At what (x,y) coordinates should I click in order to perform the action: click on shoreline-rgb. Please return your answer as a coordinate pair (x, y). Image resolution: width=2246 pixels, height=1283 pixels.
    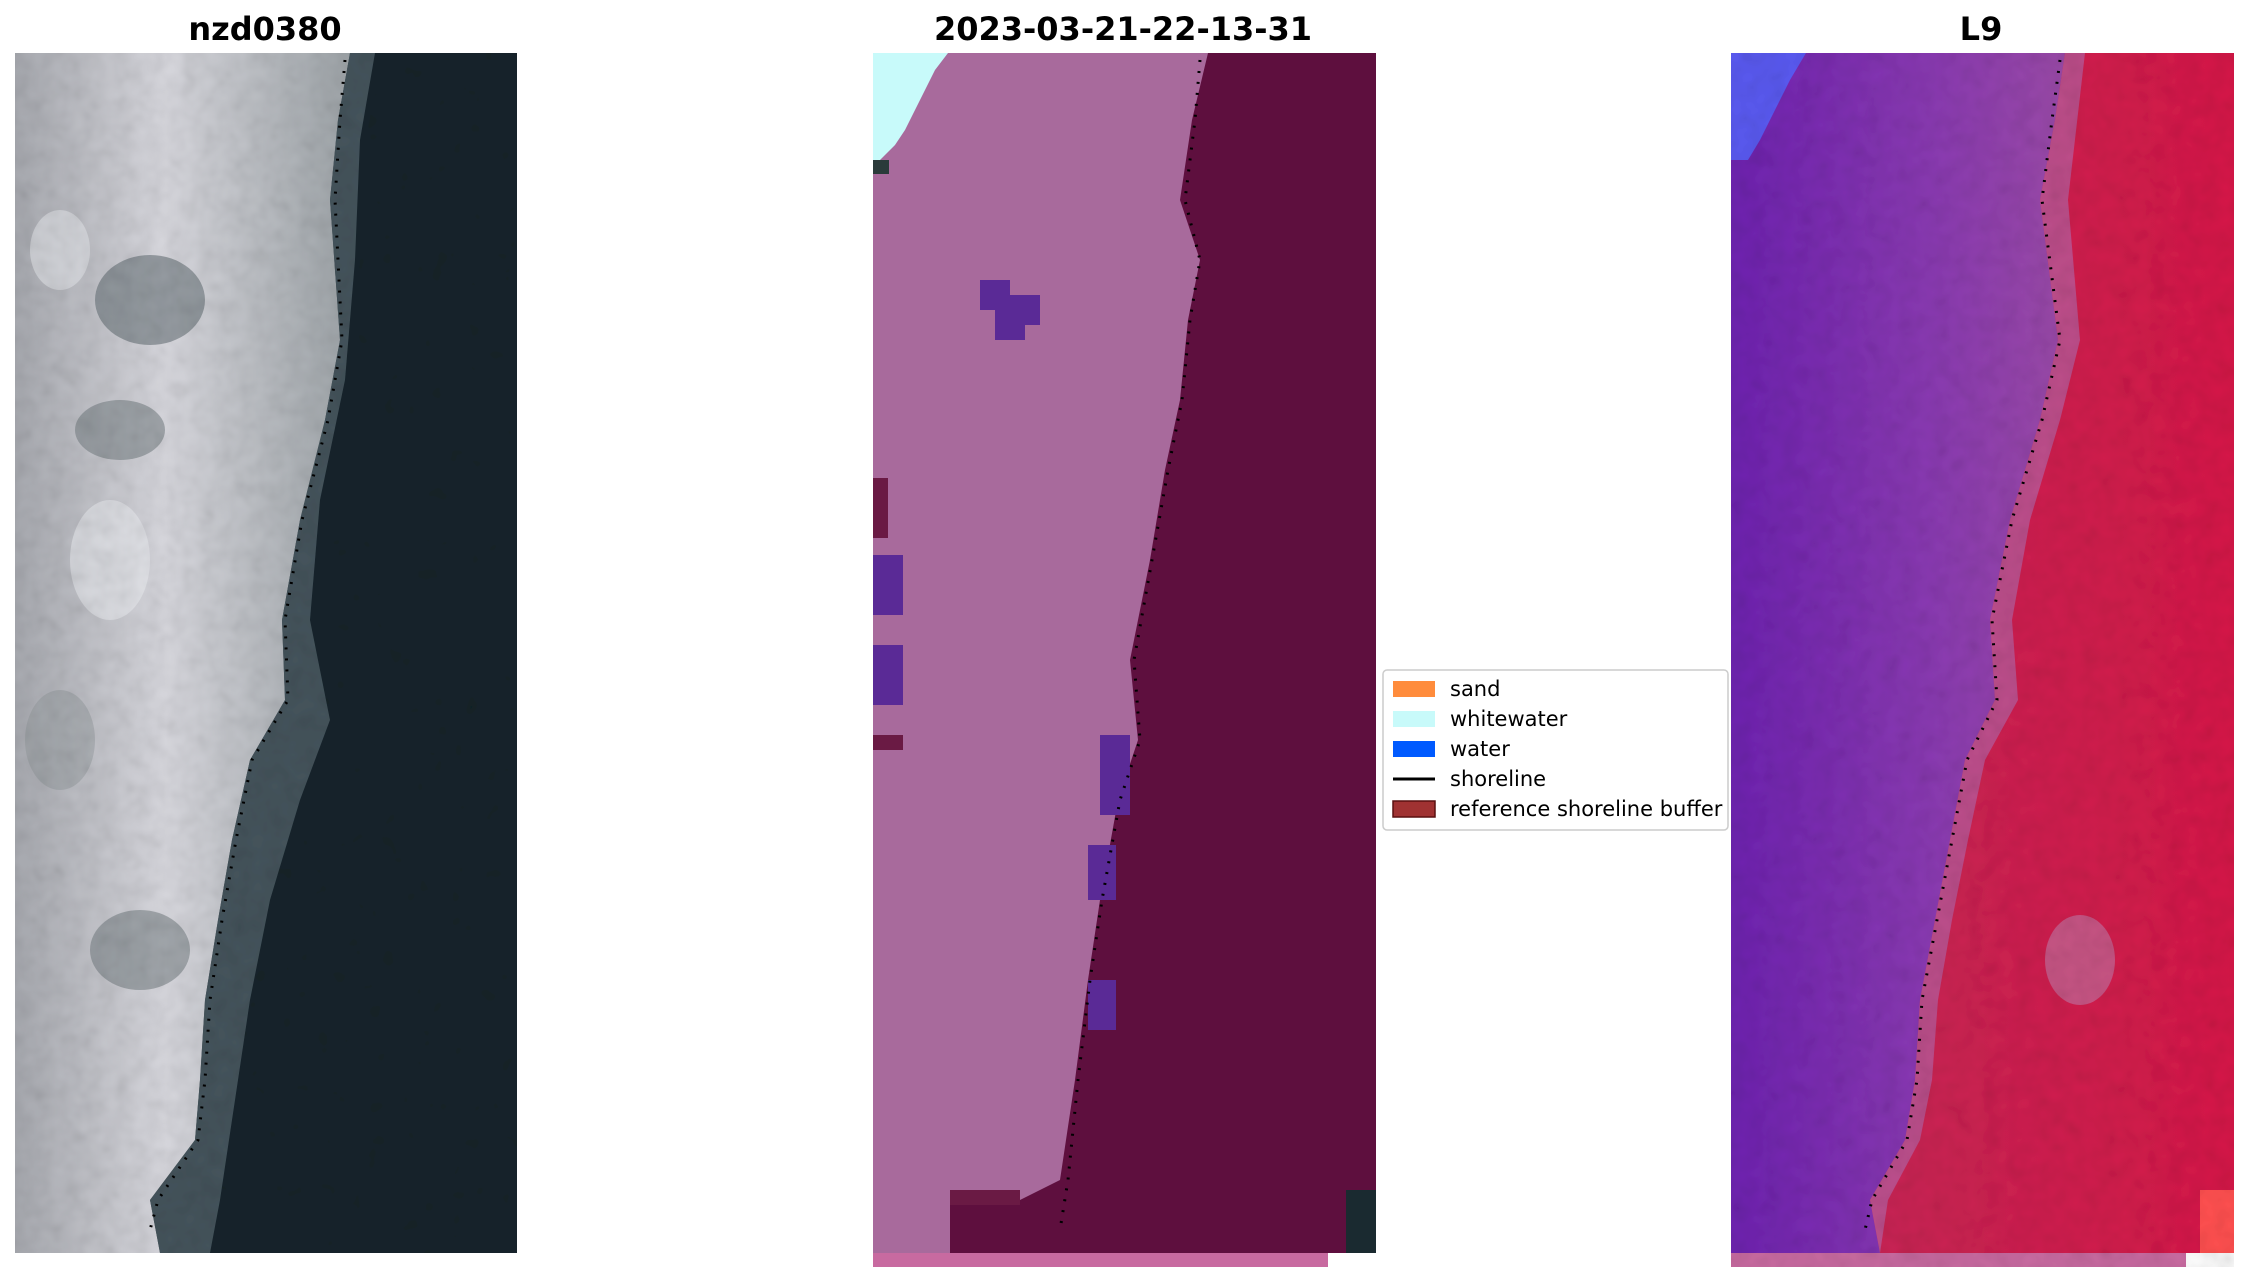
    Looking at the image, I should click on (247, 645).